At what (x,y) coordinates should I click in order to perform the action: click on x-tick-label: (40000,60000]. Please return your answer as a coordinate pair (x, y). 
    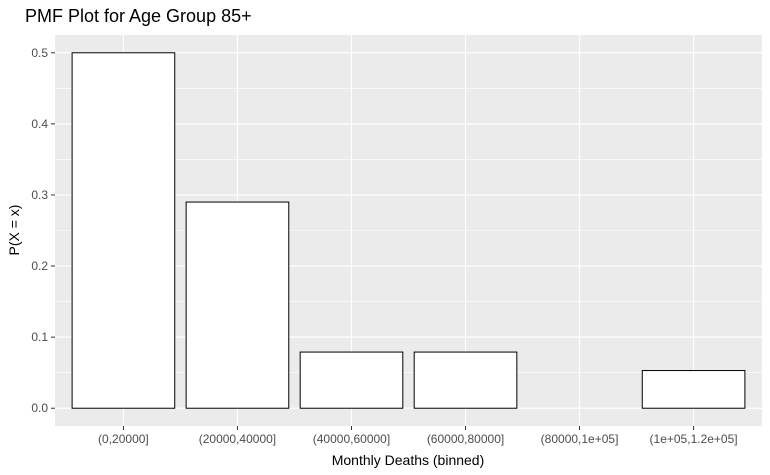
    Looking at the image, I should click on (351, 439).